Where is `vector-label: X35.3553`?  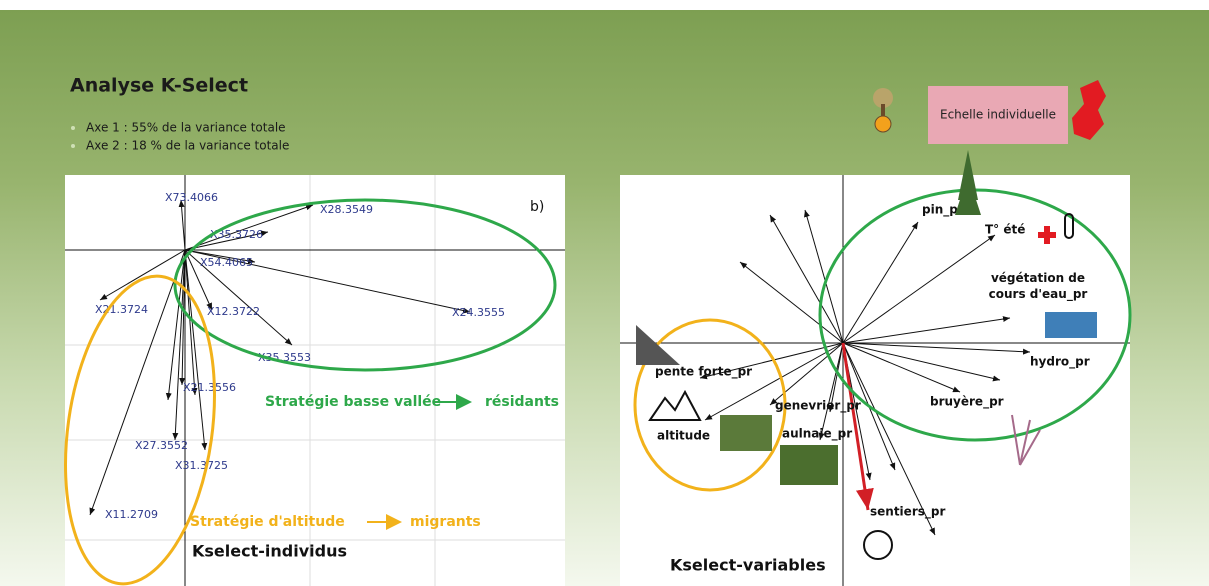
vector-label: X35.3553 is located at coordinates (284, 357).